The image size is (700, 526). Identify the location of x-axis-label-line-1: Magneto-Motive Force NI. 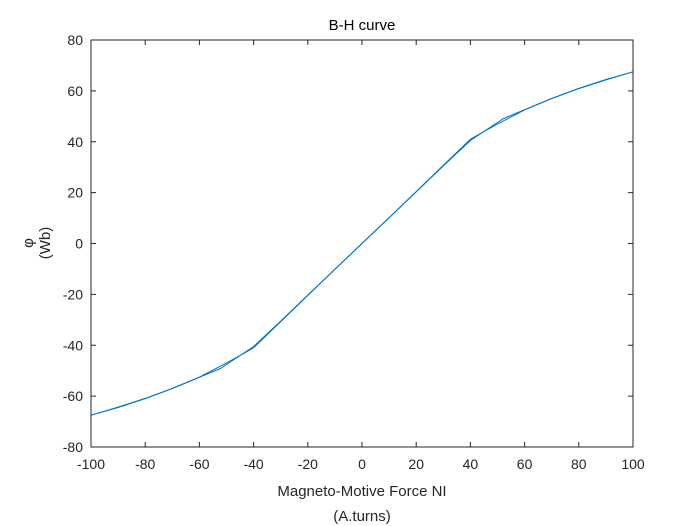
(361, 491).